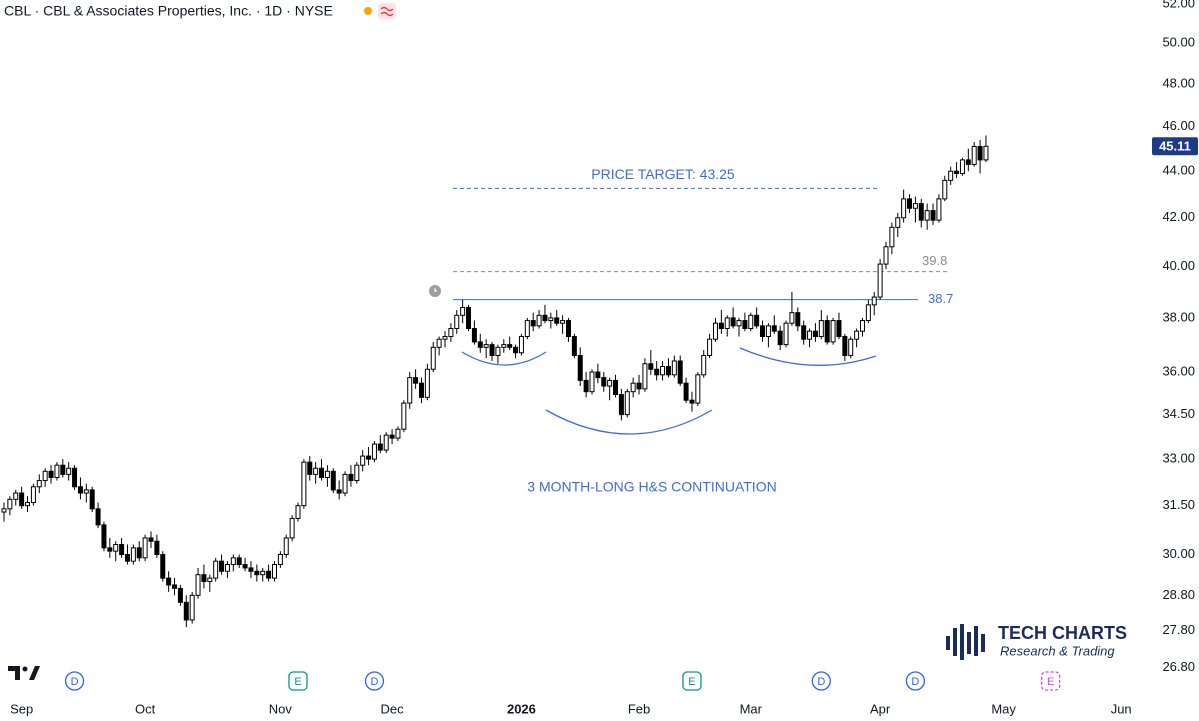  Describe the element at coordinates (880, 708) in the screenshot. I see `x-tick-label: Apr` at that location.